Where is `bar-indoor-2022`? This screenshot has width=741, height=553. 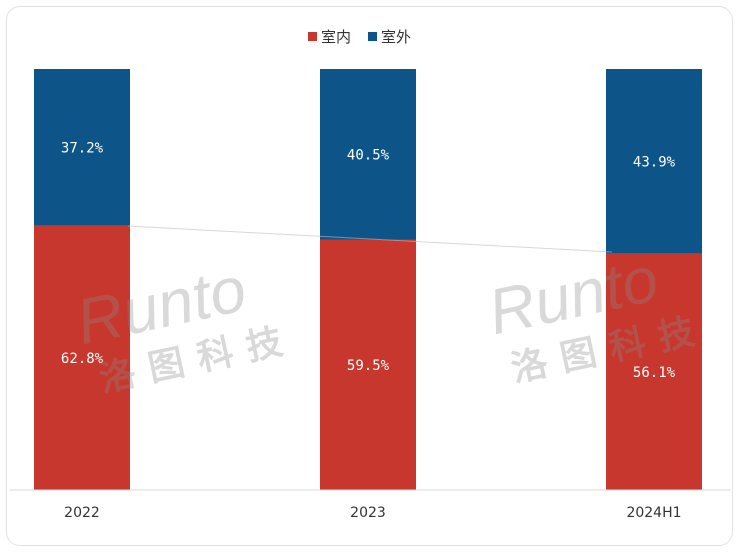
bar-indoor-2022 is located at coordinates (82, 357).